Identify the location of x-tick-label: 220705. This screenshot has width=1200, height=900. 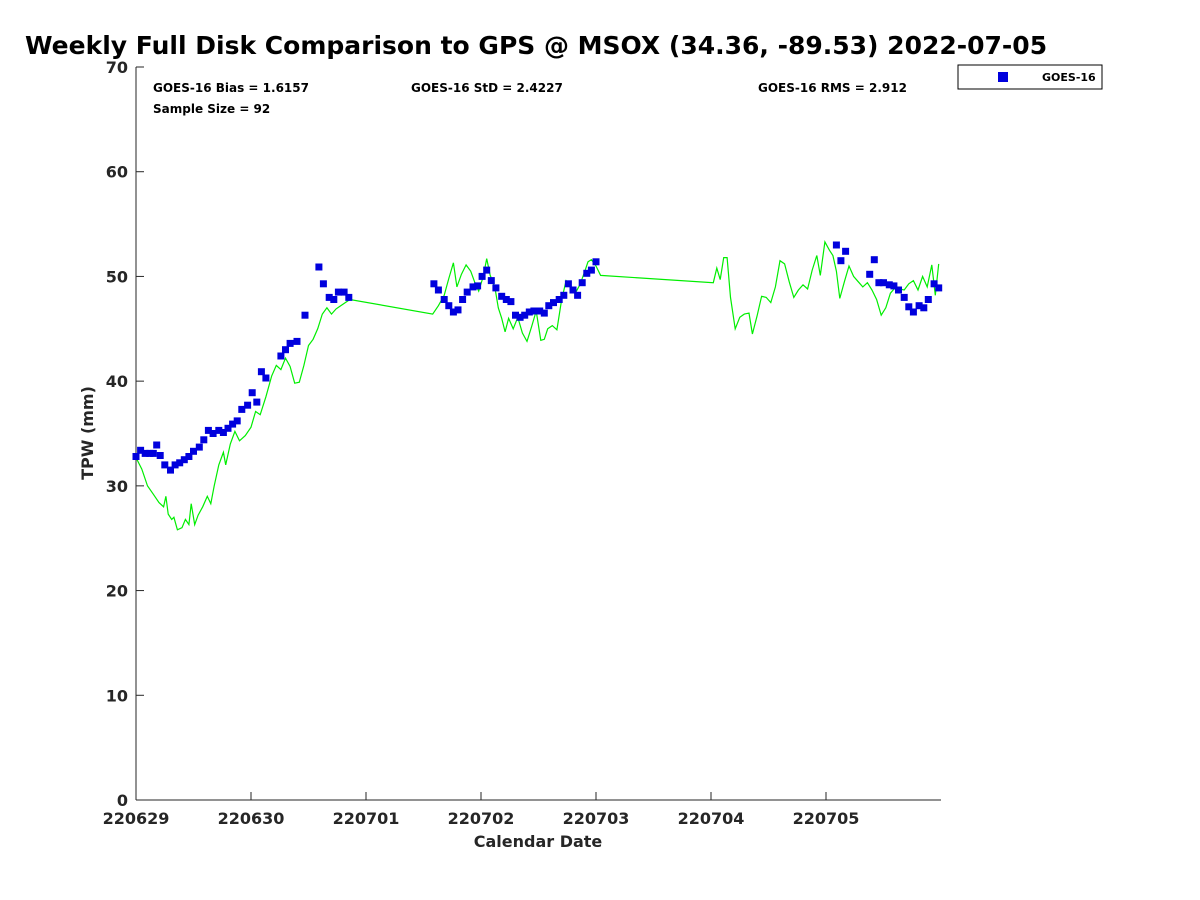
(826, 818).